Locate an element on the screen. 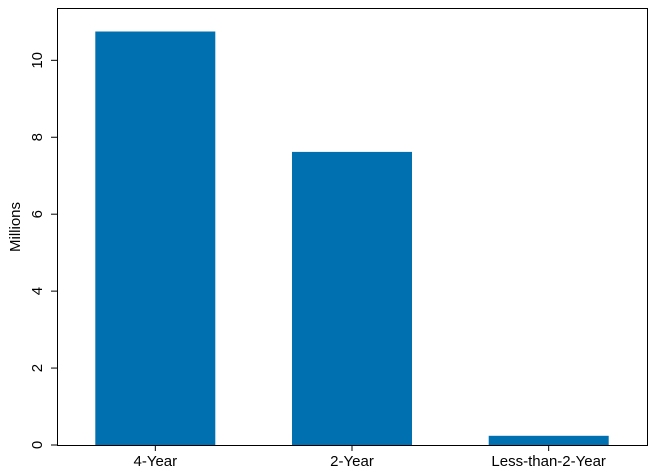 The width and height of the screenshot is (651, 471). x-axis: 4-Year 2-Year Less-than-2-Year is located at coordinates (370, 457).